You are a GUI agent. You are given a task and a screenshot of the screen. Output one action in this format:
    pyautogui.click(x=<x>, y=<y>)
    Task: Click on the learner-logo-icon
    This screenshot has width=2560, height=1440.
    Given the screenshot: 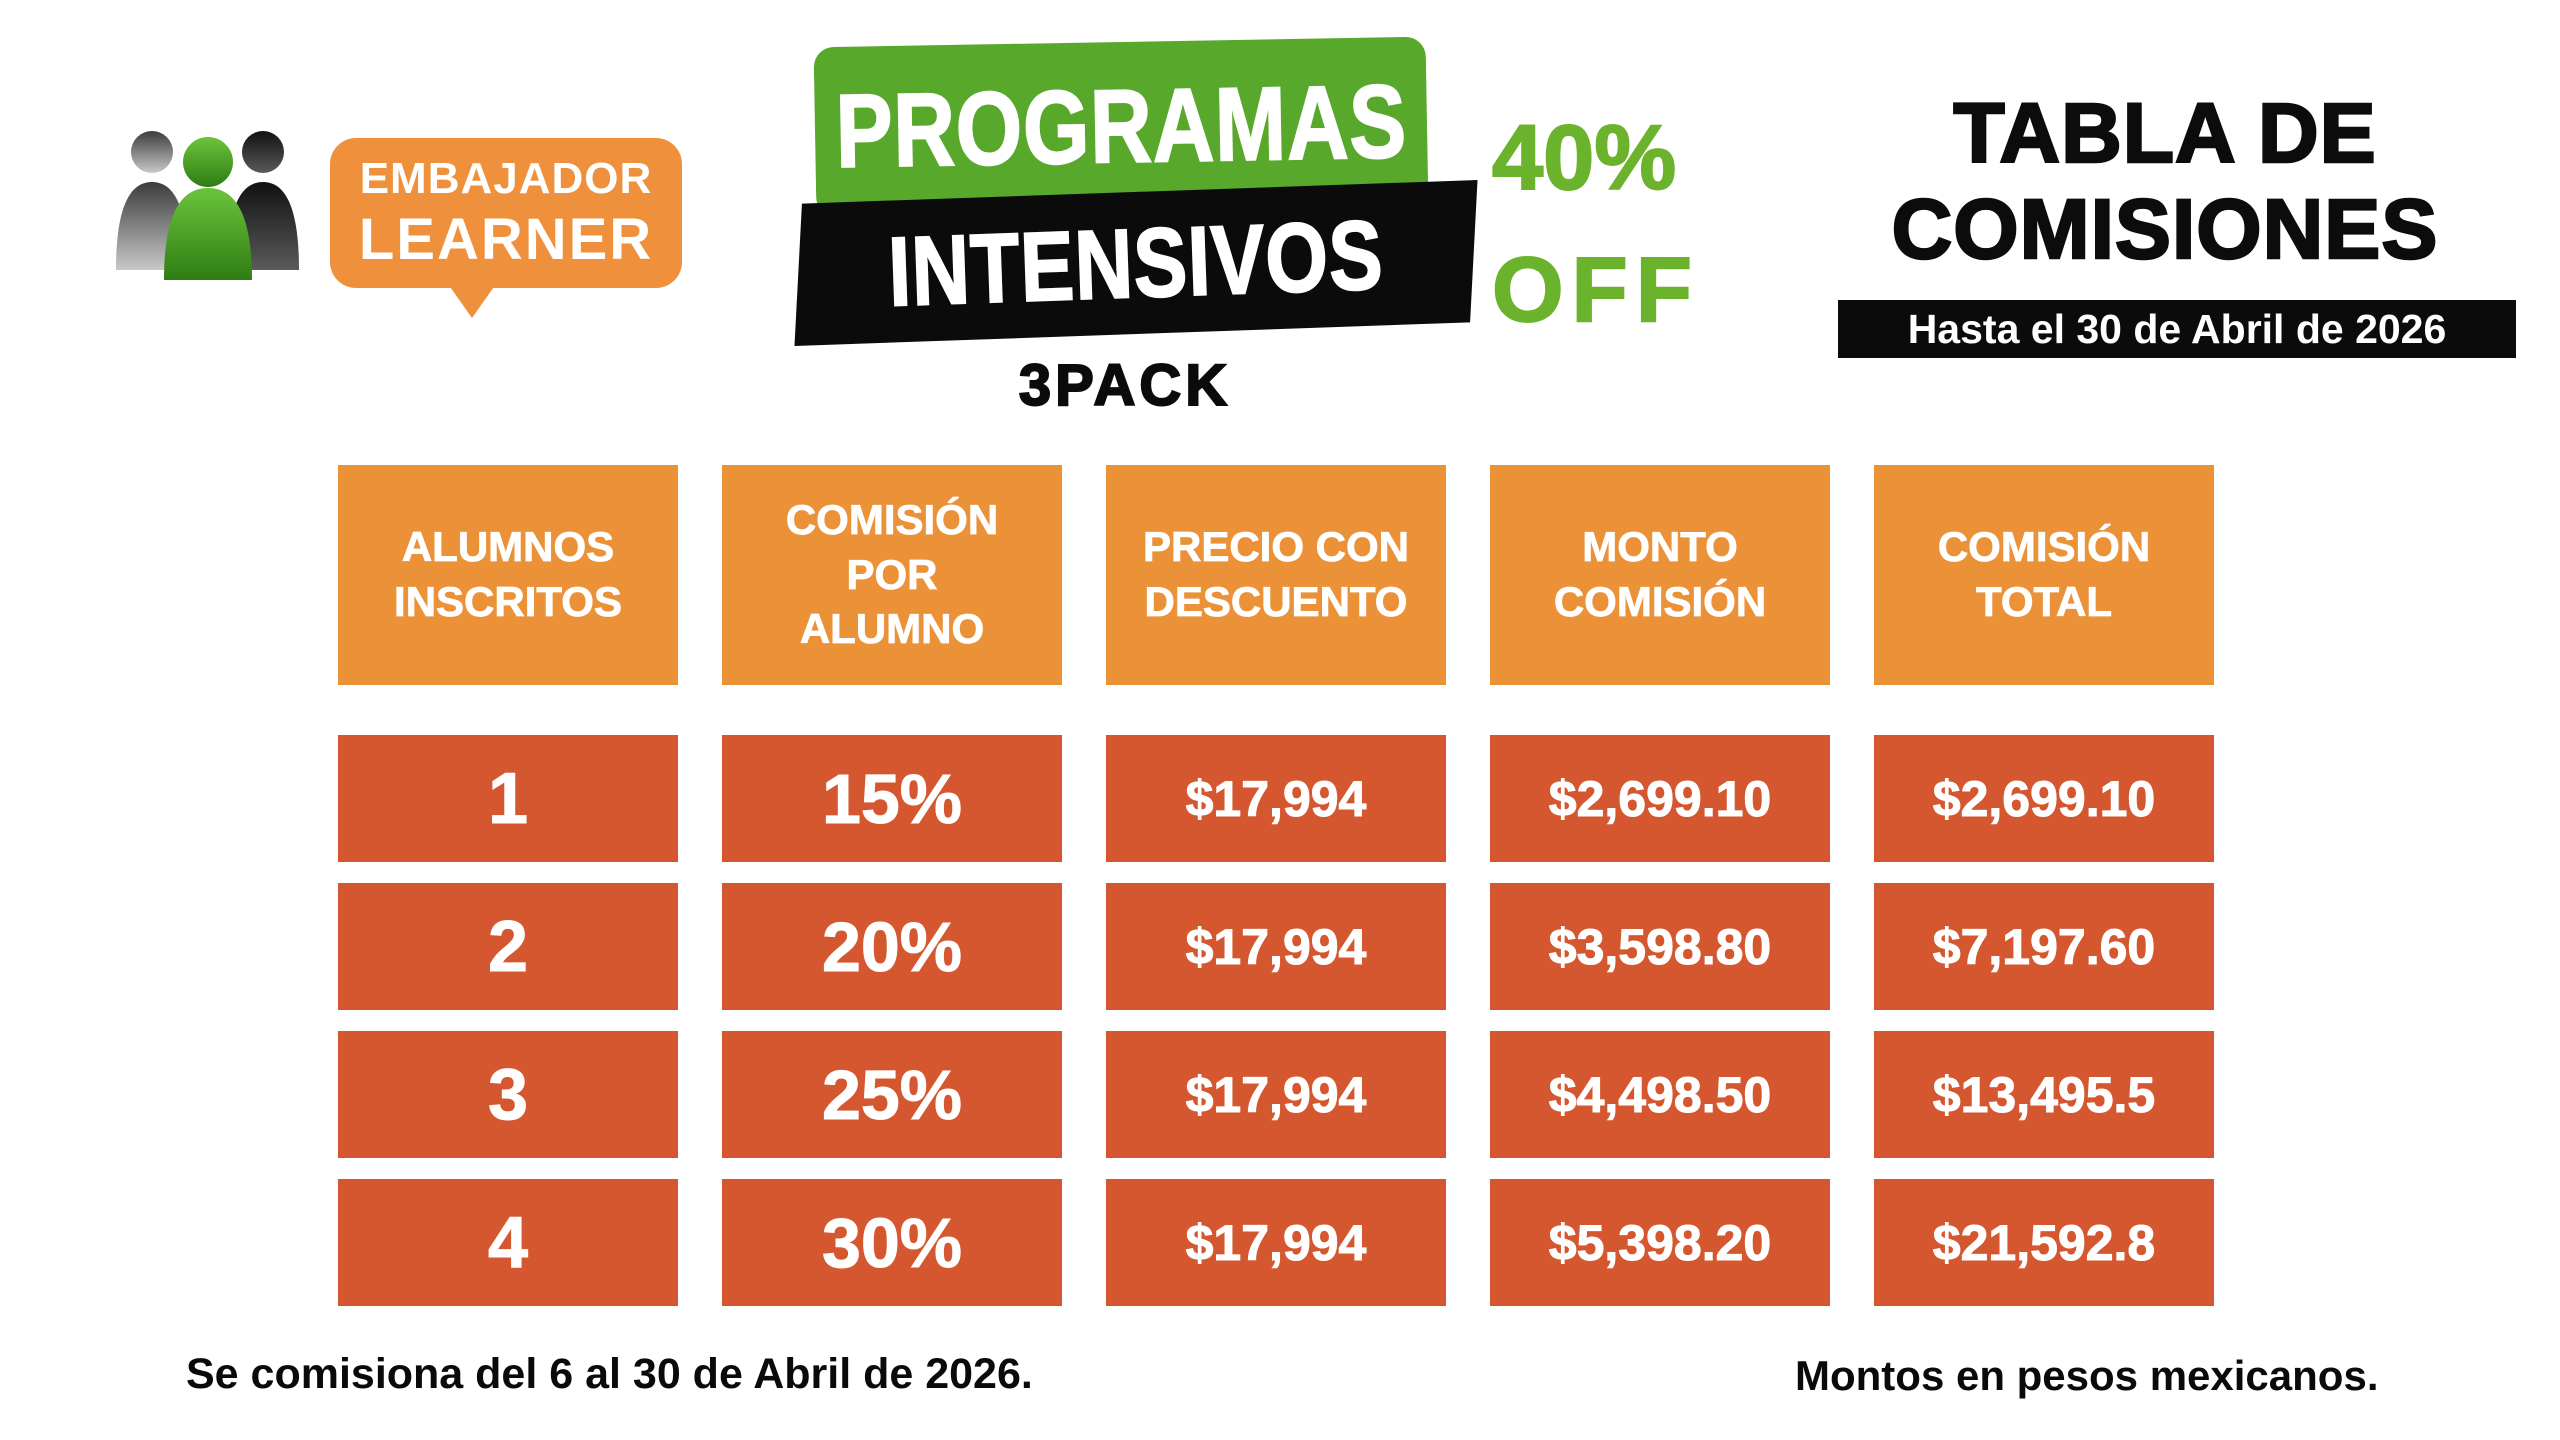 What is the action you would take?
    pyautogui.click(x=207, y=205)
    